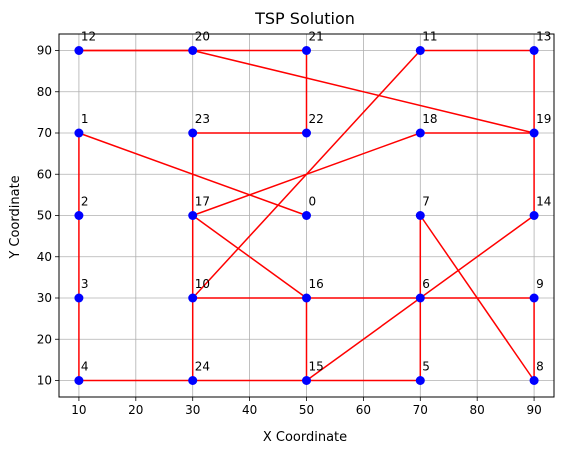  What do you see at coordinates (85, 284) in the screenshot?
I see `node-label: 3` at bounding box center [85, 284].